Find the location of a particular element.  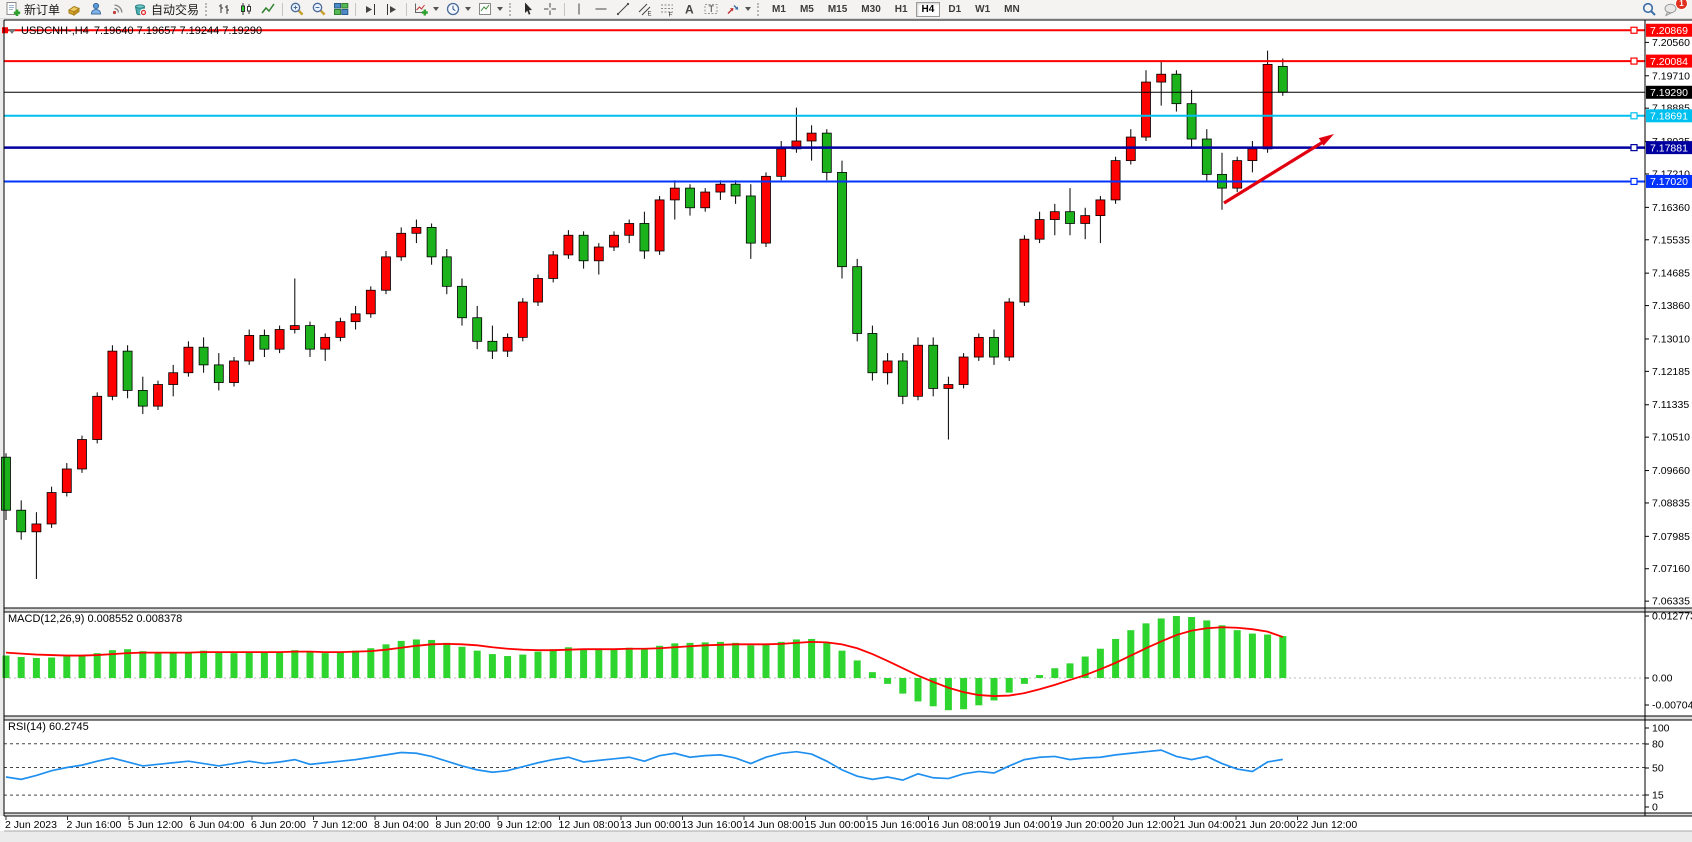

line-chart-button is located at coordinates (268, 9).